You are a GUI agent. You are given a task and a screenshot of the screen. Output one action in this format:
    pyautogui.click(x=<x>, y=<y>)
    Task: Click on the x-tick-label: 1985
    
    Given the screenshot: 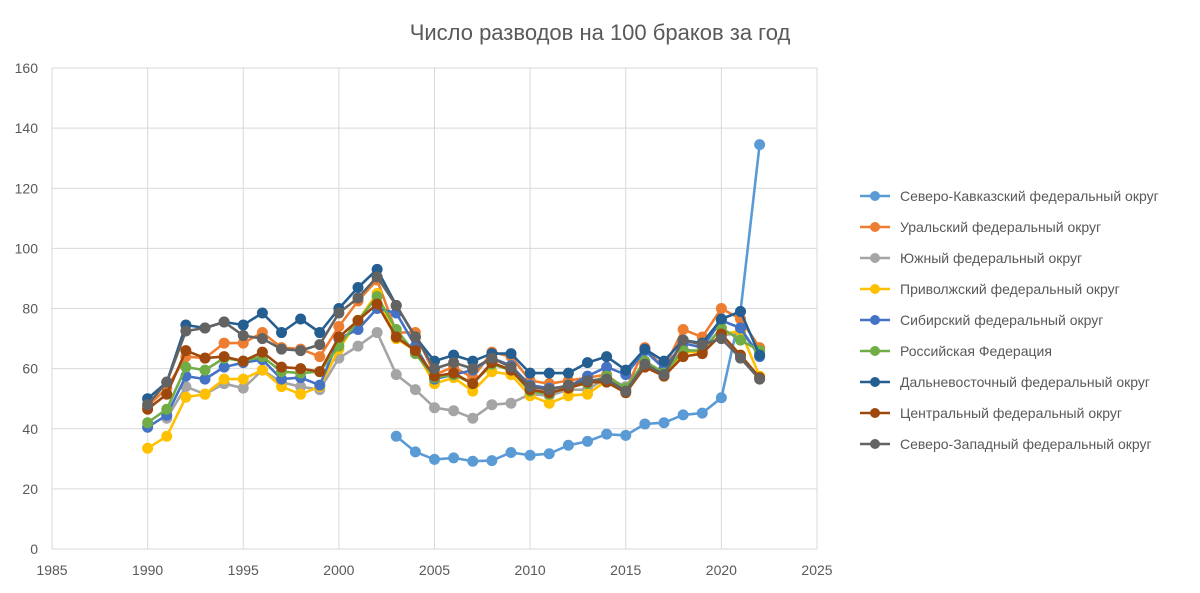 What is the action you would take?
    pyautogui.click(x=51, y=570)
    